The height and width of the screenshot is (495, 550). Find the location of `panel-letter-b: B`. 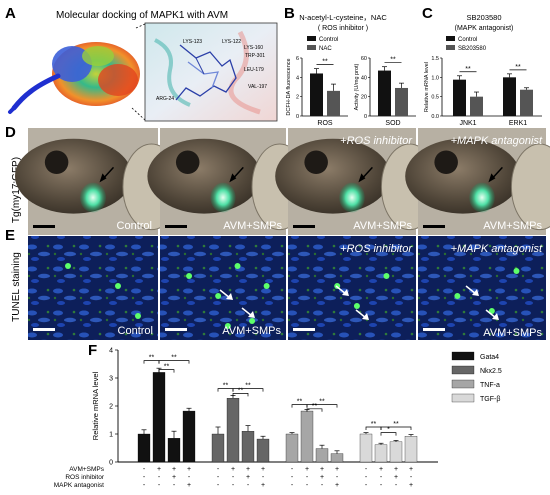

panel-letter-b: B is located at coordinates (289, 13).